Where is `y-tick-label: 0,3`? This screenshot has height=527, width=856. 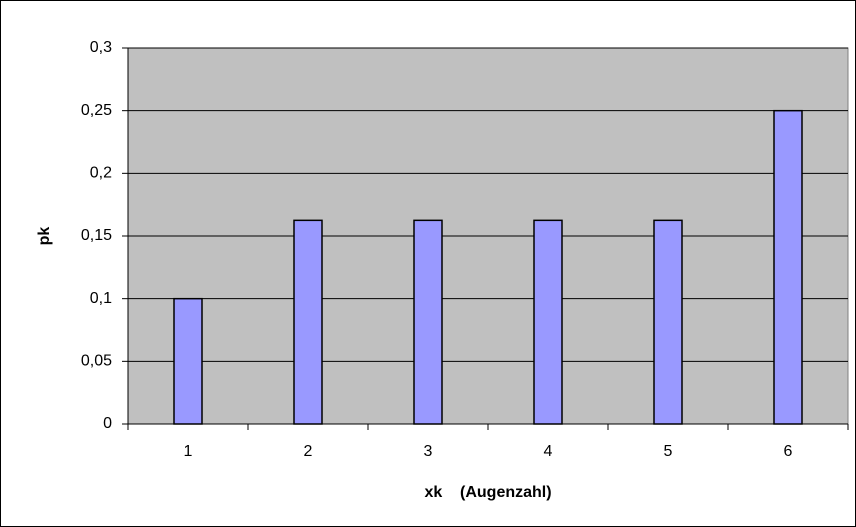
y-tick-label: 0,3 is located at coordinates (101, 47).